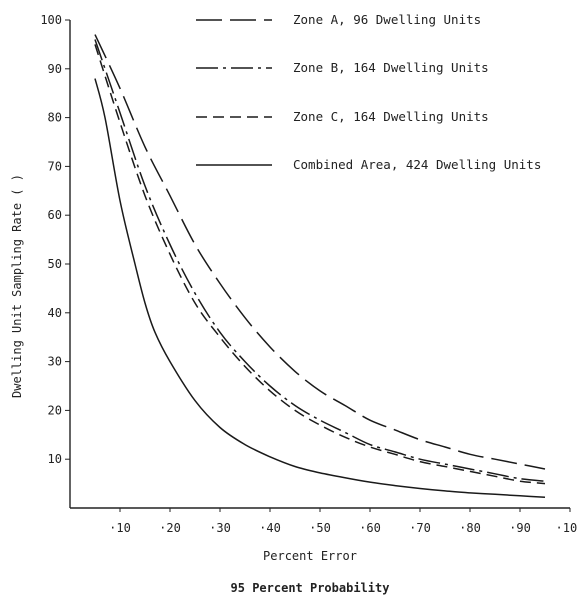 The height and width of the screenshot is (598, 578). What do you see at coordinates (310, 588) in the screenshot?
I see `chart-caption: 95 Percent Probability` at bounding box center [310, 588].